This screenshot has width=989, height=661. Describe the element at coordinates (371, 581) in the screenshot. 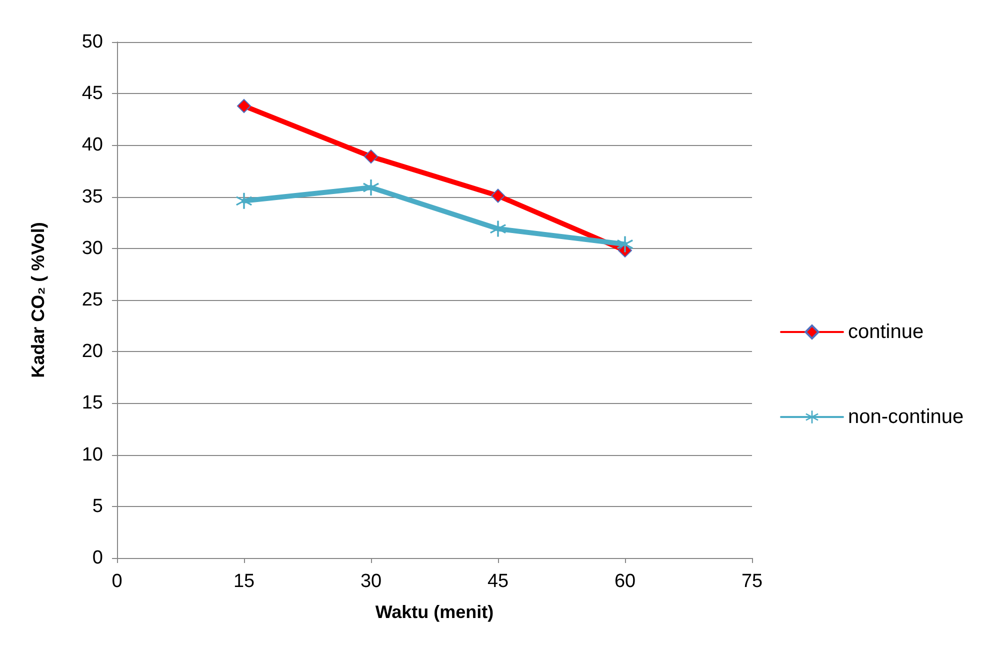

I see `x-tick-label: 30` at that location.